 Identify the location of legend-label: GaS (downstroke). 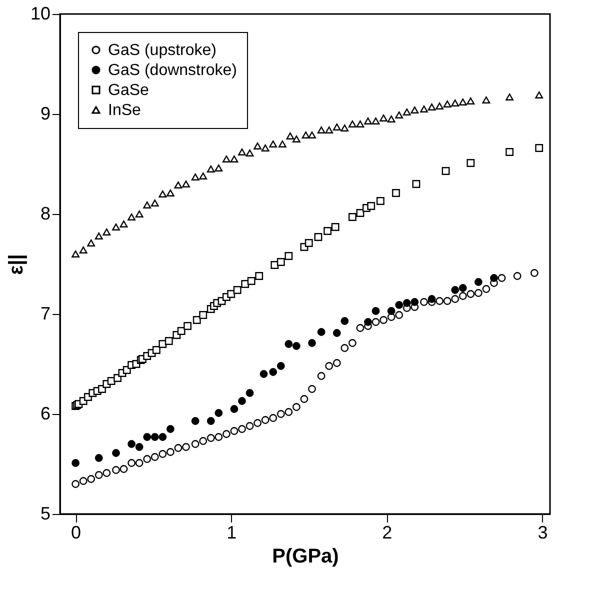
(172, 70).